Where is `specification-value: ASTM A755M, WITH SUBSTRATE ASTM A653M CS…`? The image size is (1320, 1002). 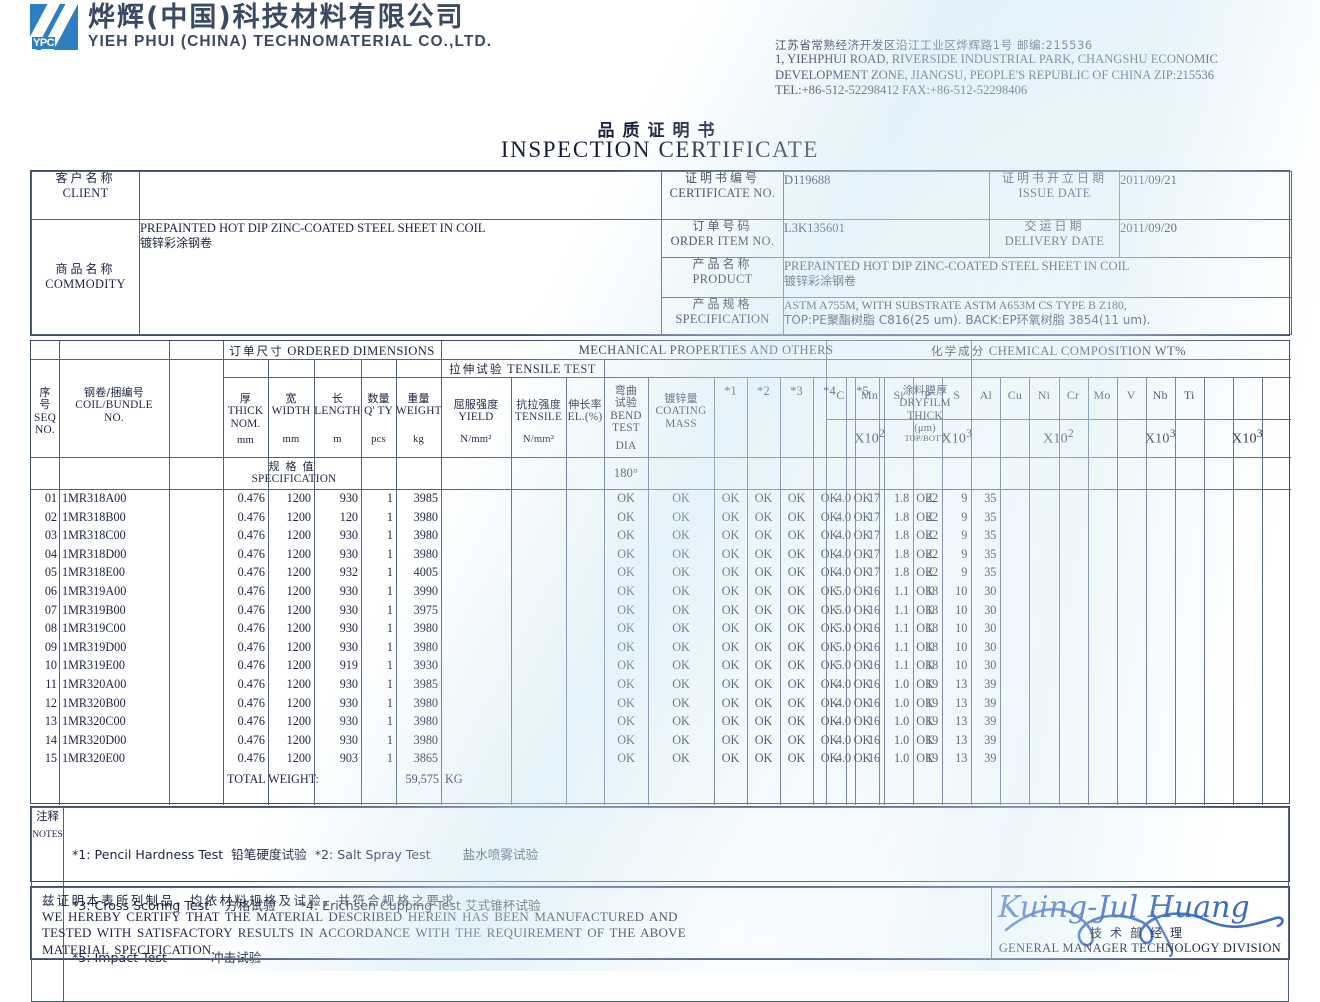 specification-value: ASTM A755M, WITH SUBSTRATE ASTM A653M CS… is located at coordinates (1037, 316).